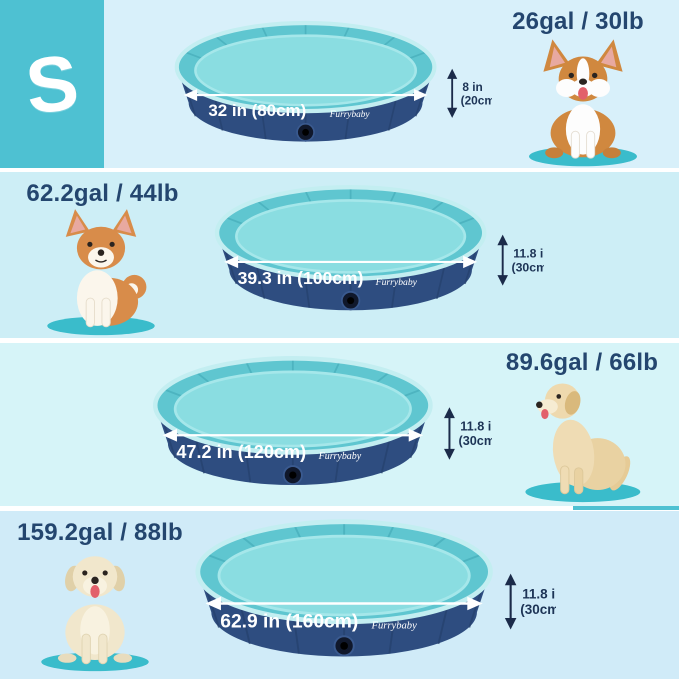 This screenshot has height=679, width=679. I want to click on capacity-label-l: 89.6gal / 66lb, so click(582, 362).